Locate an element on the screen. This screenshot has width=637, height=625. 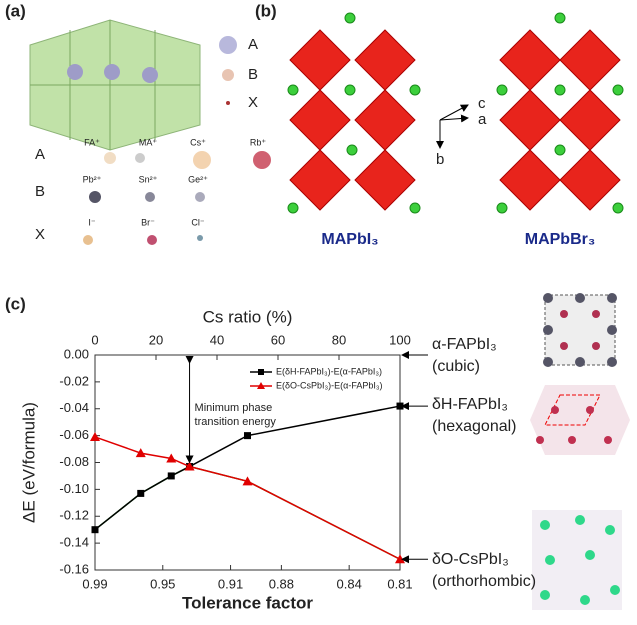
x-tick-label: 0.88 is located at coordinates (281, 583).